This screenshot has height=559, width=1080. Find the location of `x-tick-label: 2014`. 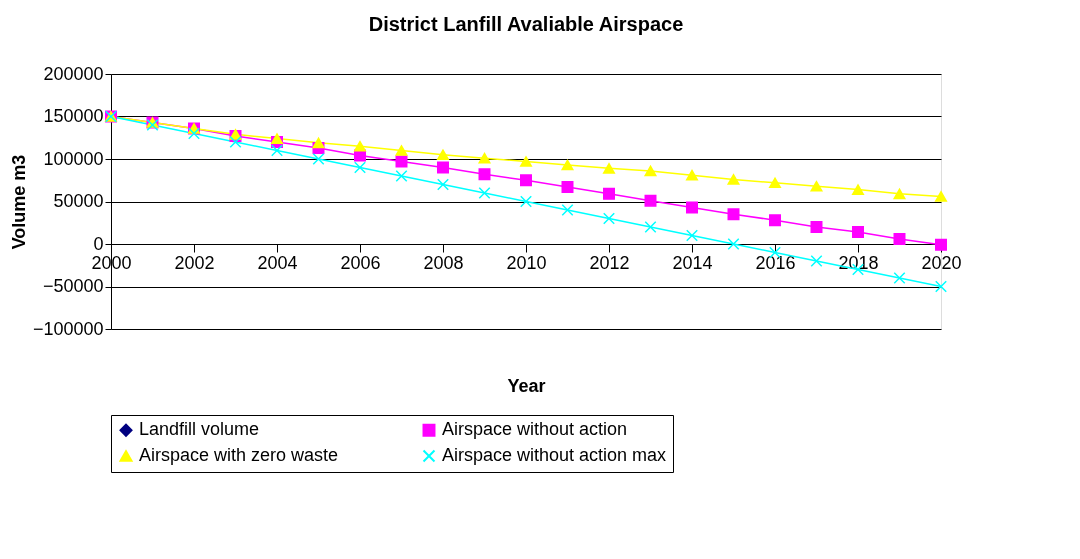

x-tick-label: 2014 is located at coordinates (692, 262).